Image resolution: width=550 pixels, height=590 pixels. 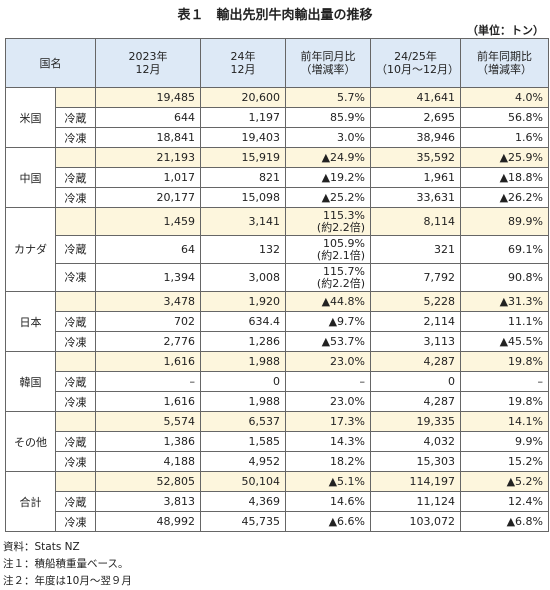 What do you see at coordinates (415, 321) in the screenshot?
I see `value-cell: 2,114` at bounding box center [415, 321].